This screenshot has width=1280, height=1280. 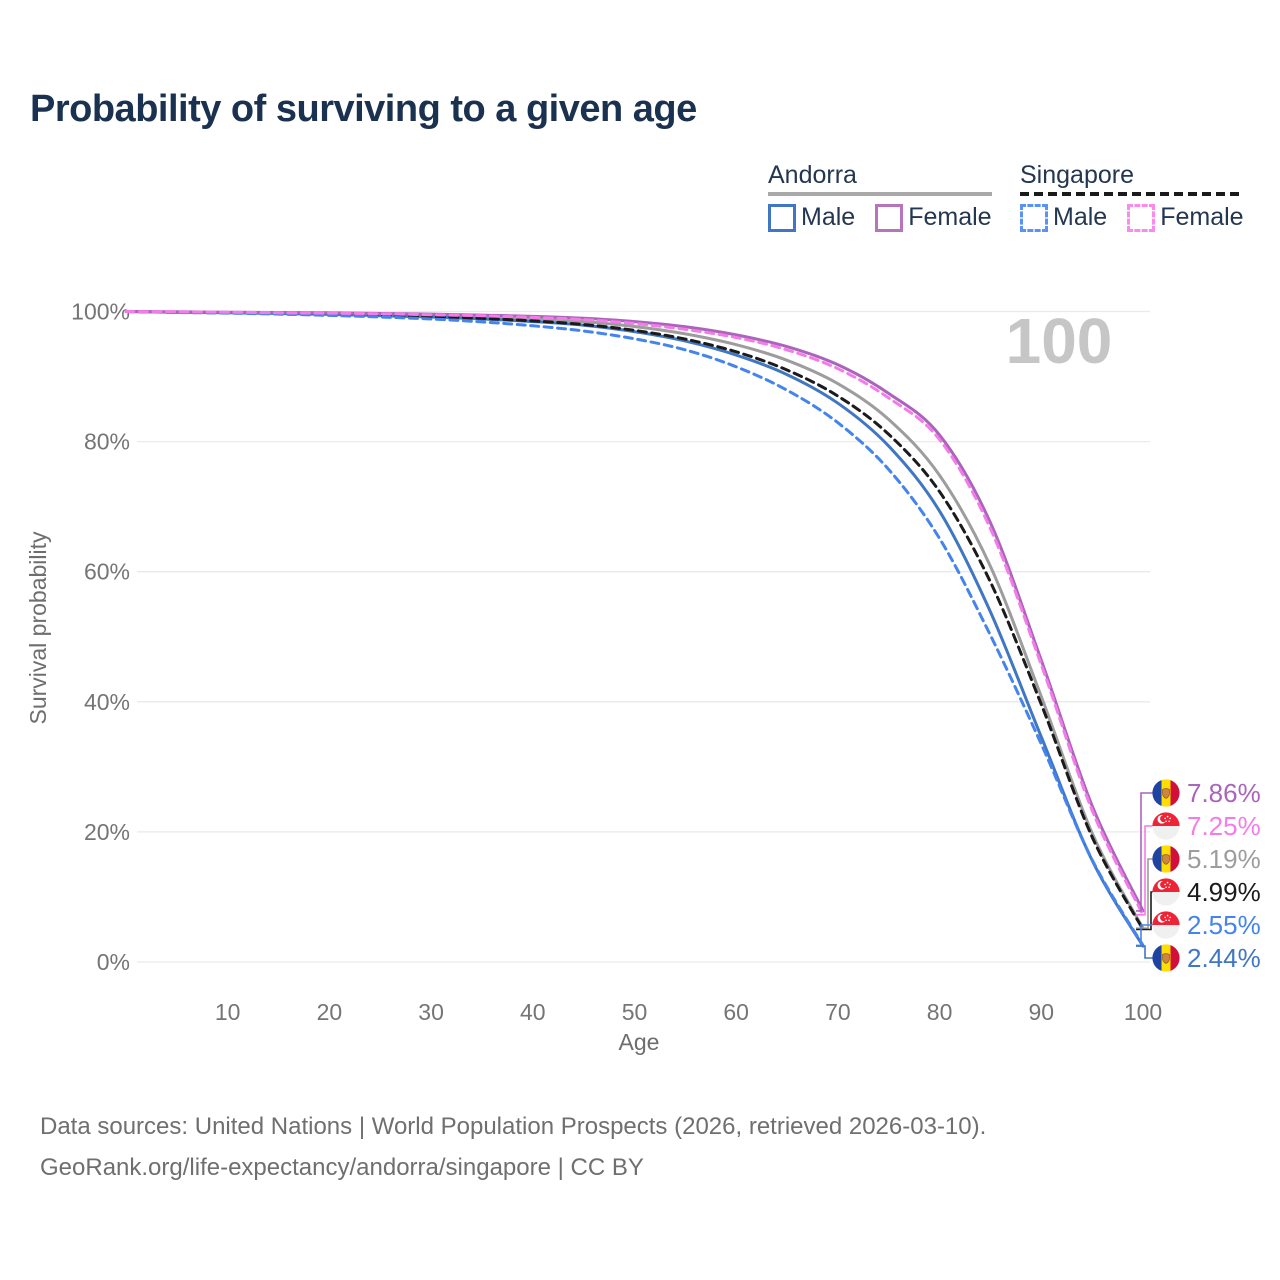 What do you see at coordinates (228, 1012) in the screenshot?
I see `x-tick-10: 10` at bounding box center [228, 1012].